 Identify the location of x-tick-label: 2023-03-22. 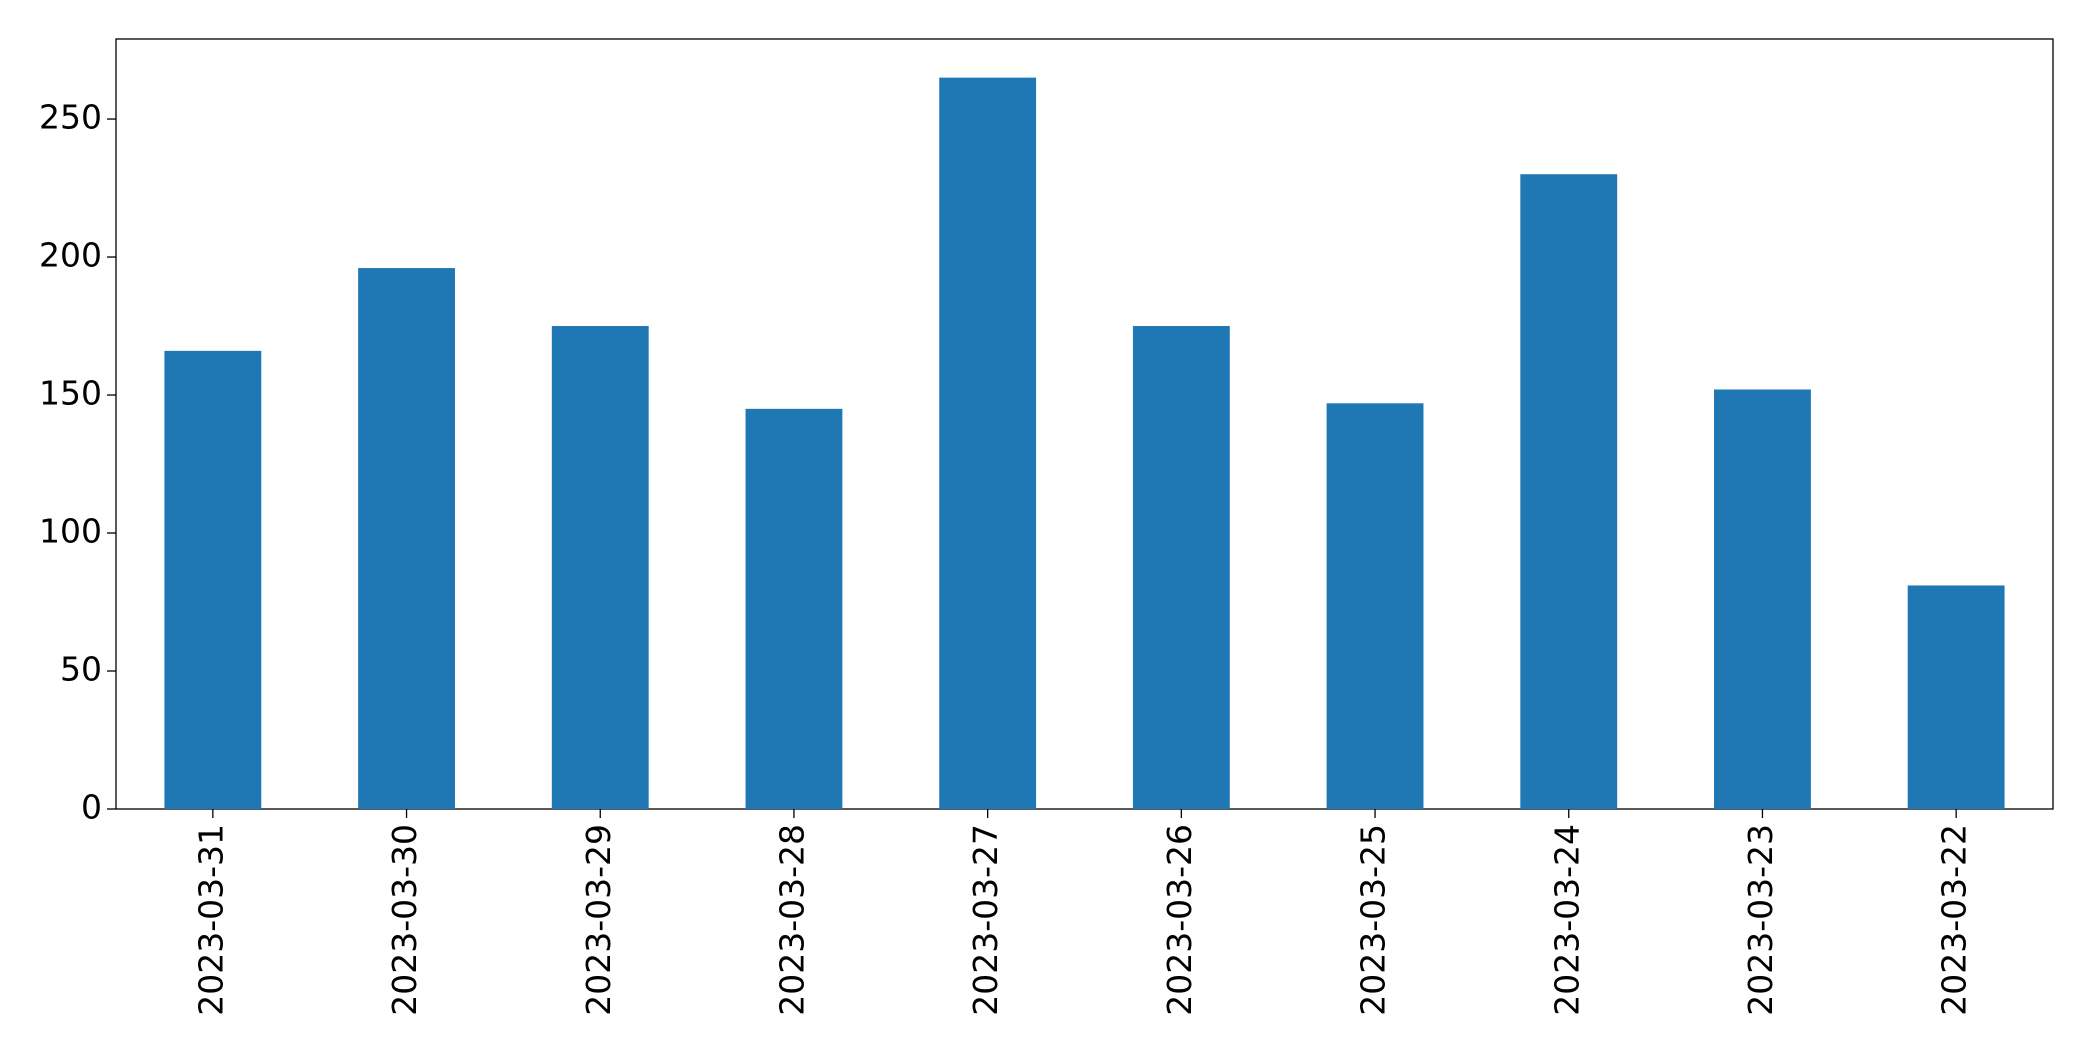
(1954, 920).